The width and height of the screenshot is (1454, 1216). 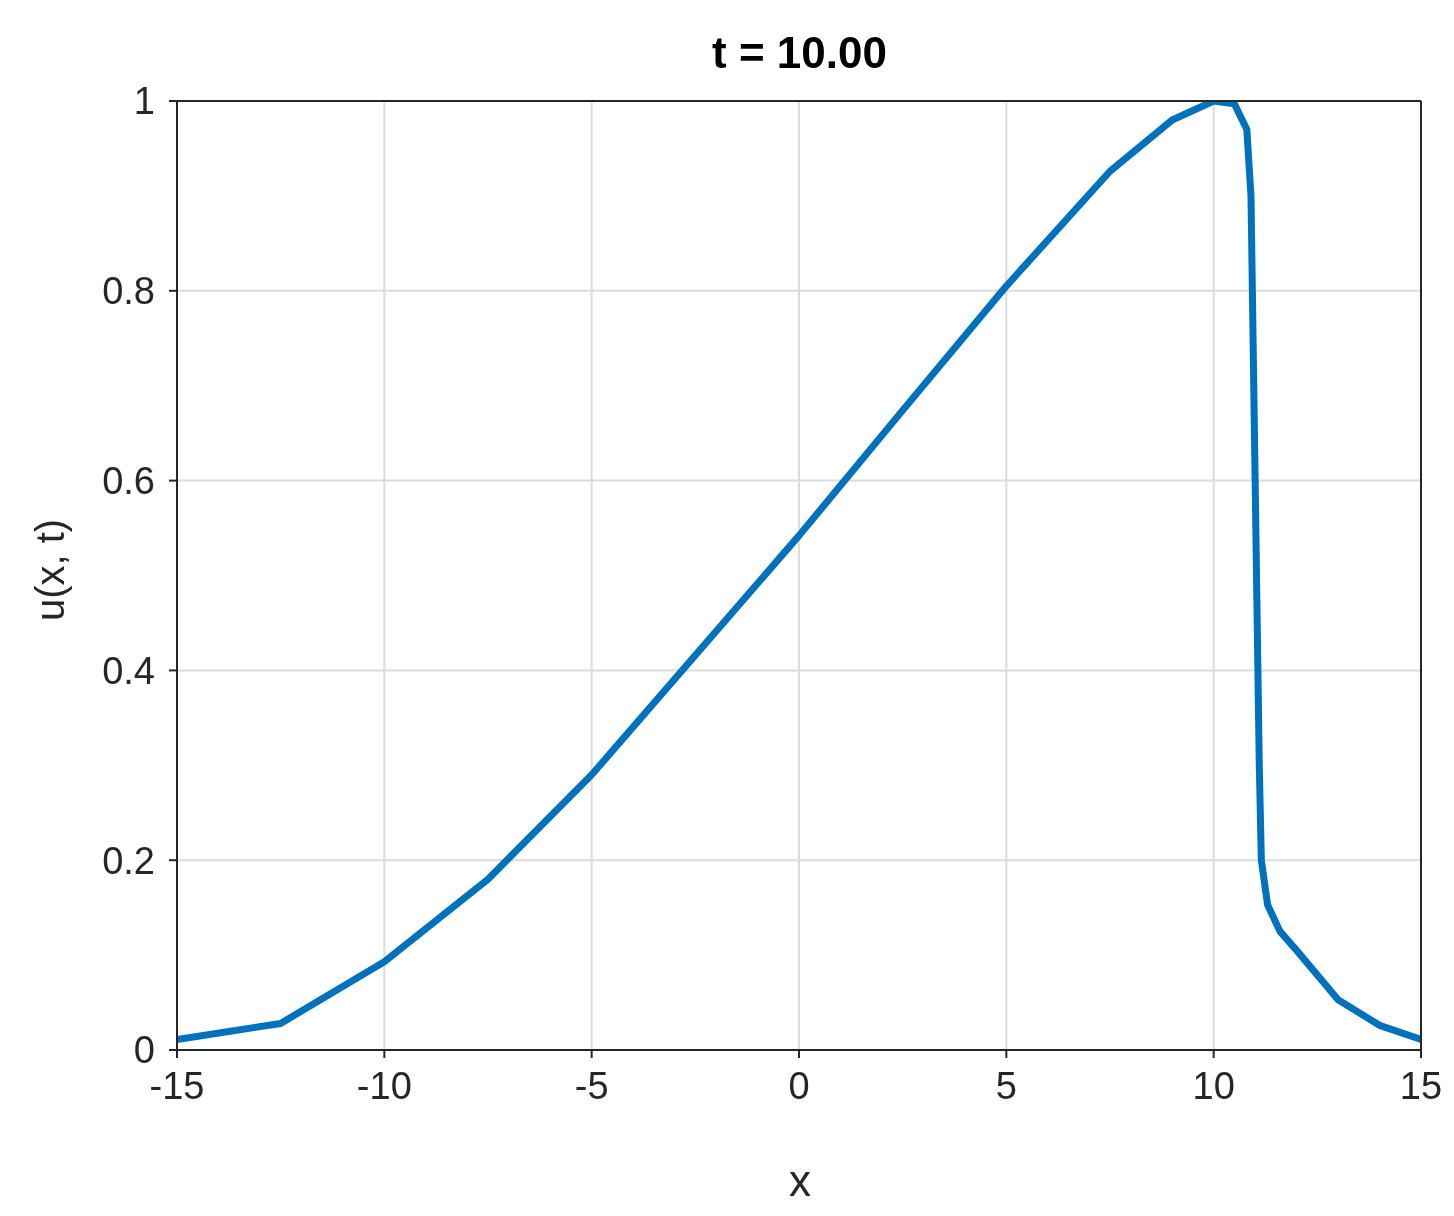 What do you see at coordinates (50, 570) in the screenshot?
I see `y-axis-title: u(x, t)` at bounding box center [50, 570].